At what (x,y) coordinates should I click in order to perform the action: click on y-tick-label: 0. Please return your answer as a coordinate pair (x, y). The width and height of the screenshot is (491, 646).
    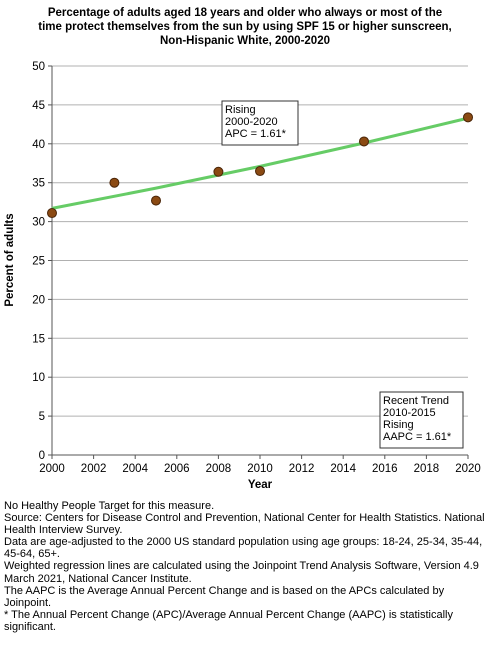
    Looking at the image, I should click on (42, 456).